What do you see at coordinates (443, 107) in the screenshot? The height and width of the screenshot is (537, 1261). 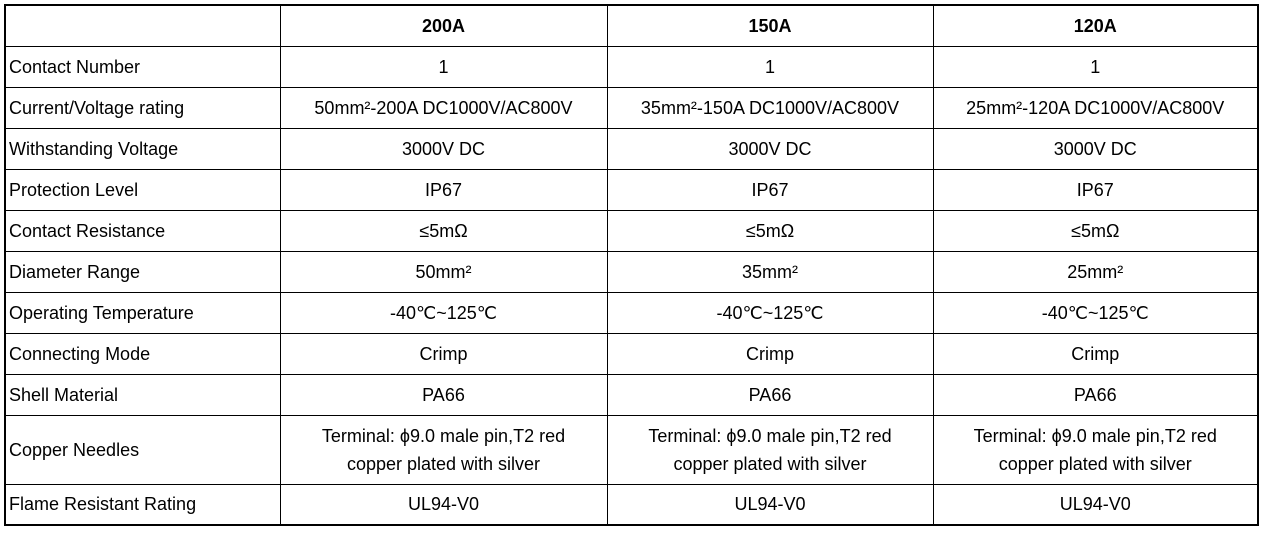 I see `cell: 50mm²-200A DC1000V/AC800V` at bounding box center [443, 107].